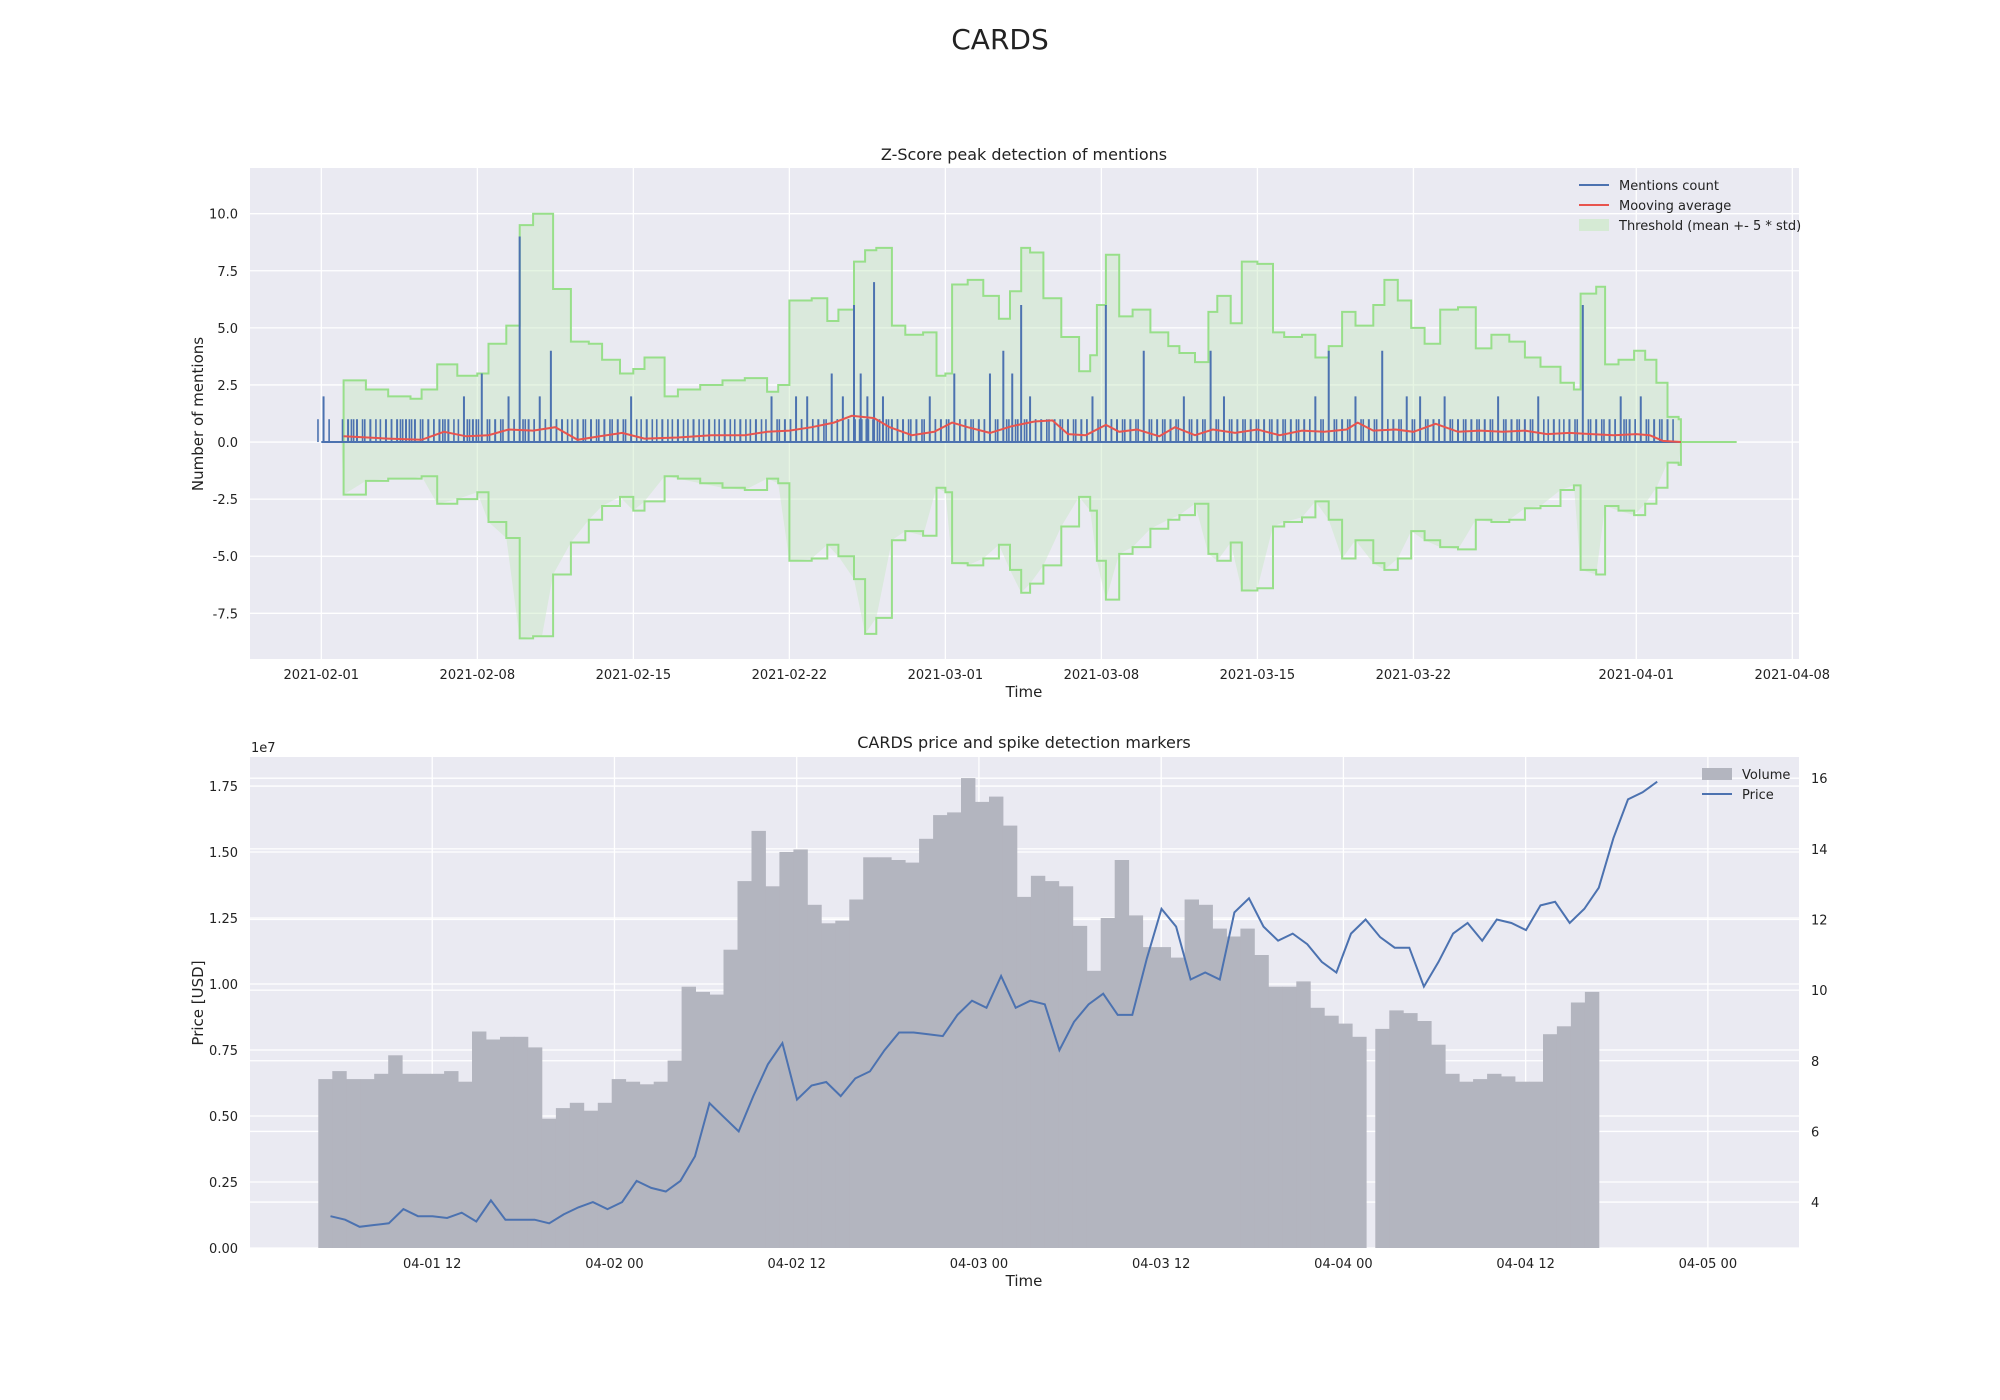 Image resolution: width=2000 pixels, height=1400 pixels. Describe the element at coordinates (1039, 540) in the screenshot. I see `threshold-lower-line` at that location.